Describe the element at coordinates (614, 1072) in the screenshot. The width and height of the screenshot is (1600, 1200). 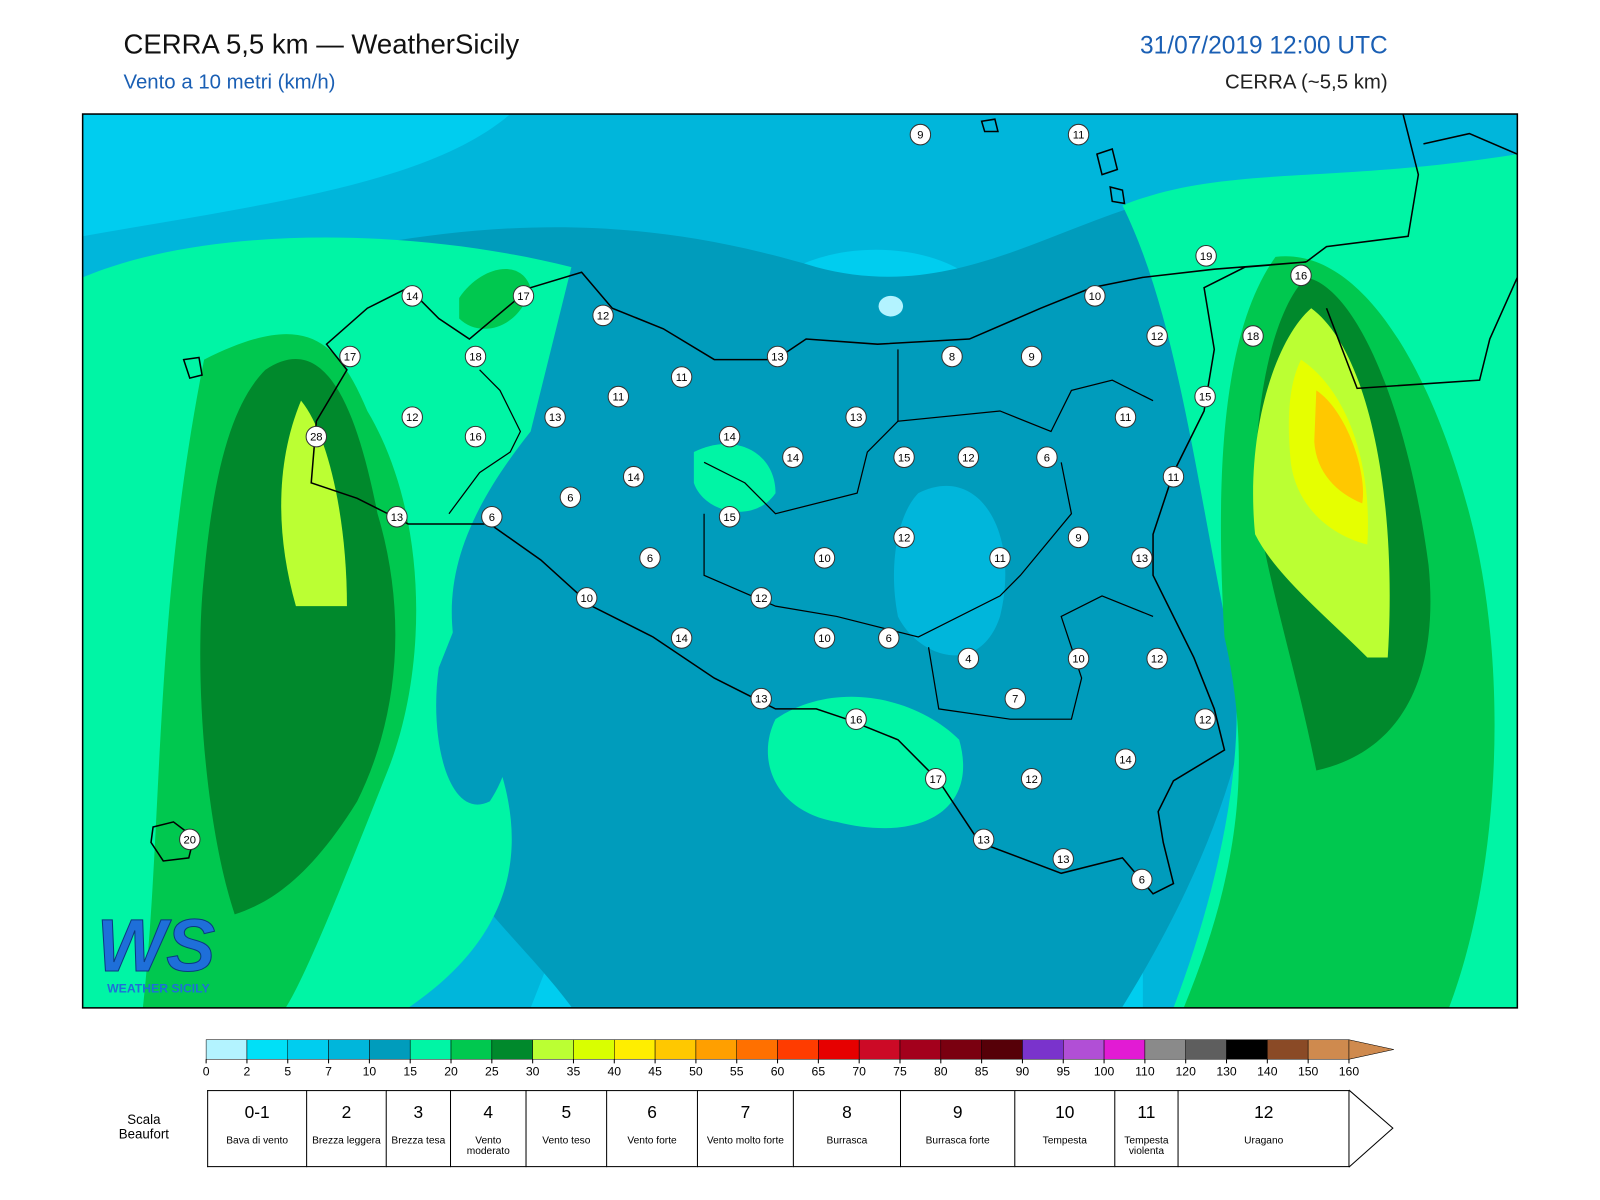
I see `colorbar-tick-label: 40` at that location.